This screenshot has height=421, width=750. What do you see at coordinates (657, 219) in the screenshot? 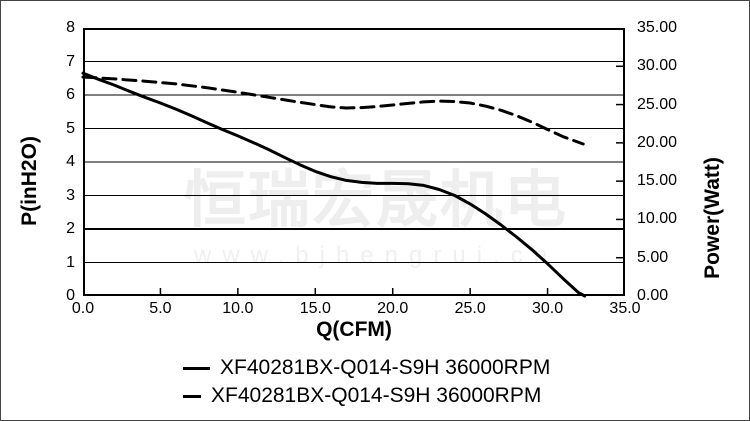
I see `y-right-tick-label: 10.00` at bounding box center [657, 219].